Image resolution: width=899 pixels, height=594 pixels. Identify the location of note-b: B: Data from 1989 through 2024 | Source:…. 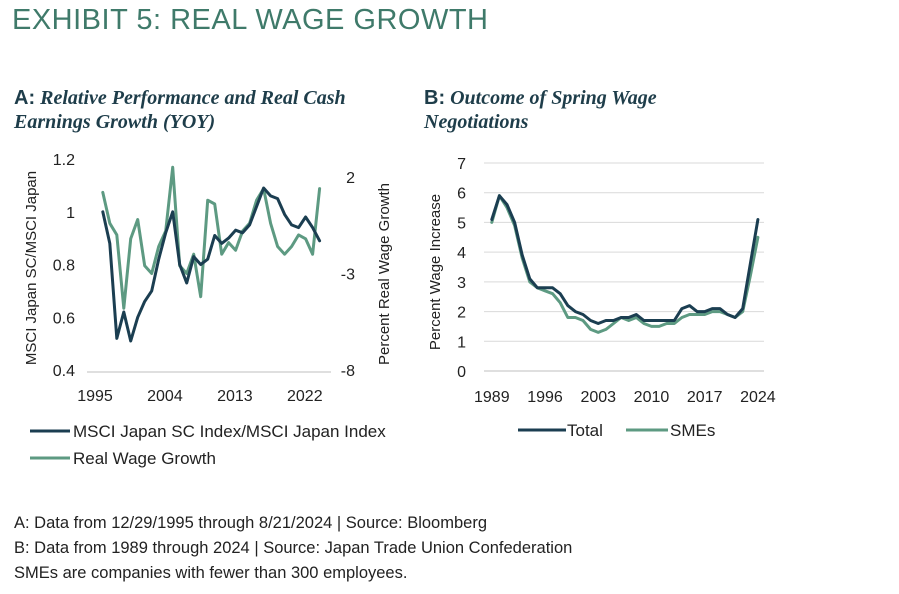
(293, 548).